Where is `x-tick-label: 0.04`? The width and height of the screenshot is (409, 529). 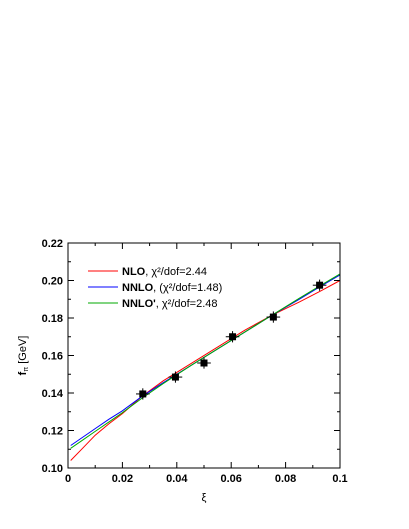
x-tick-label: 0.04 is located at coordinates (177, 479).